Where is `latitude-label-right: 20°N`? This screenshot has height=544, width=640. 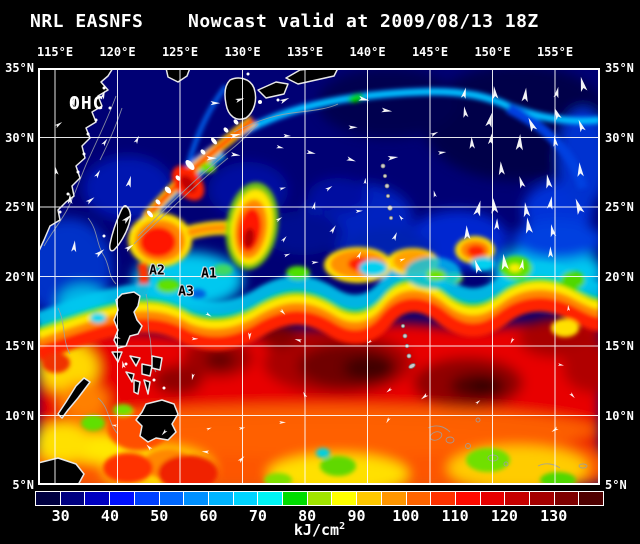
latitude-label-right: 20°N is located at coordinates (619, 276).